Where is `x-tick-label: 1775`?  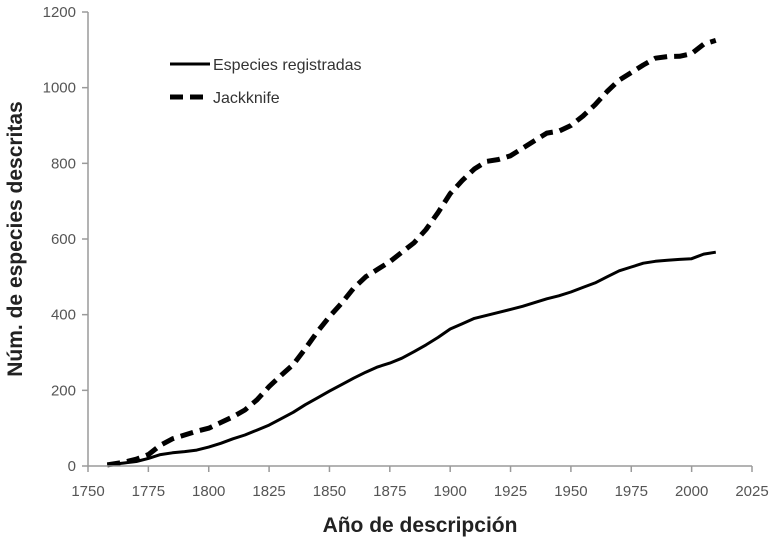 x-tick-label: 1775 is located at coordinates (148, 491).